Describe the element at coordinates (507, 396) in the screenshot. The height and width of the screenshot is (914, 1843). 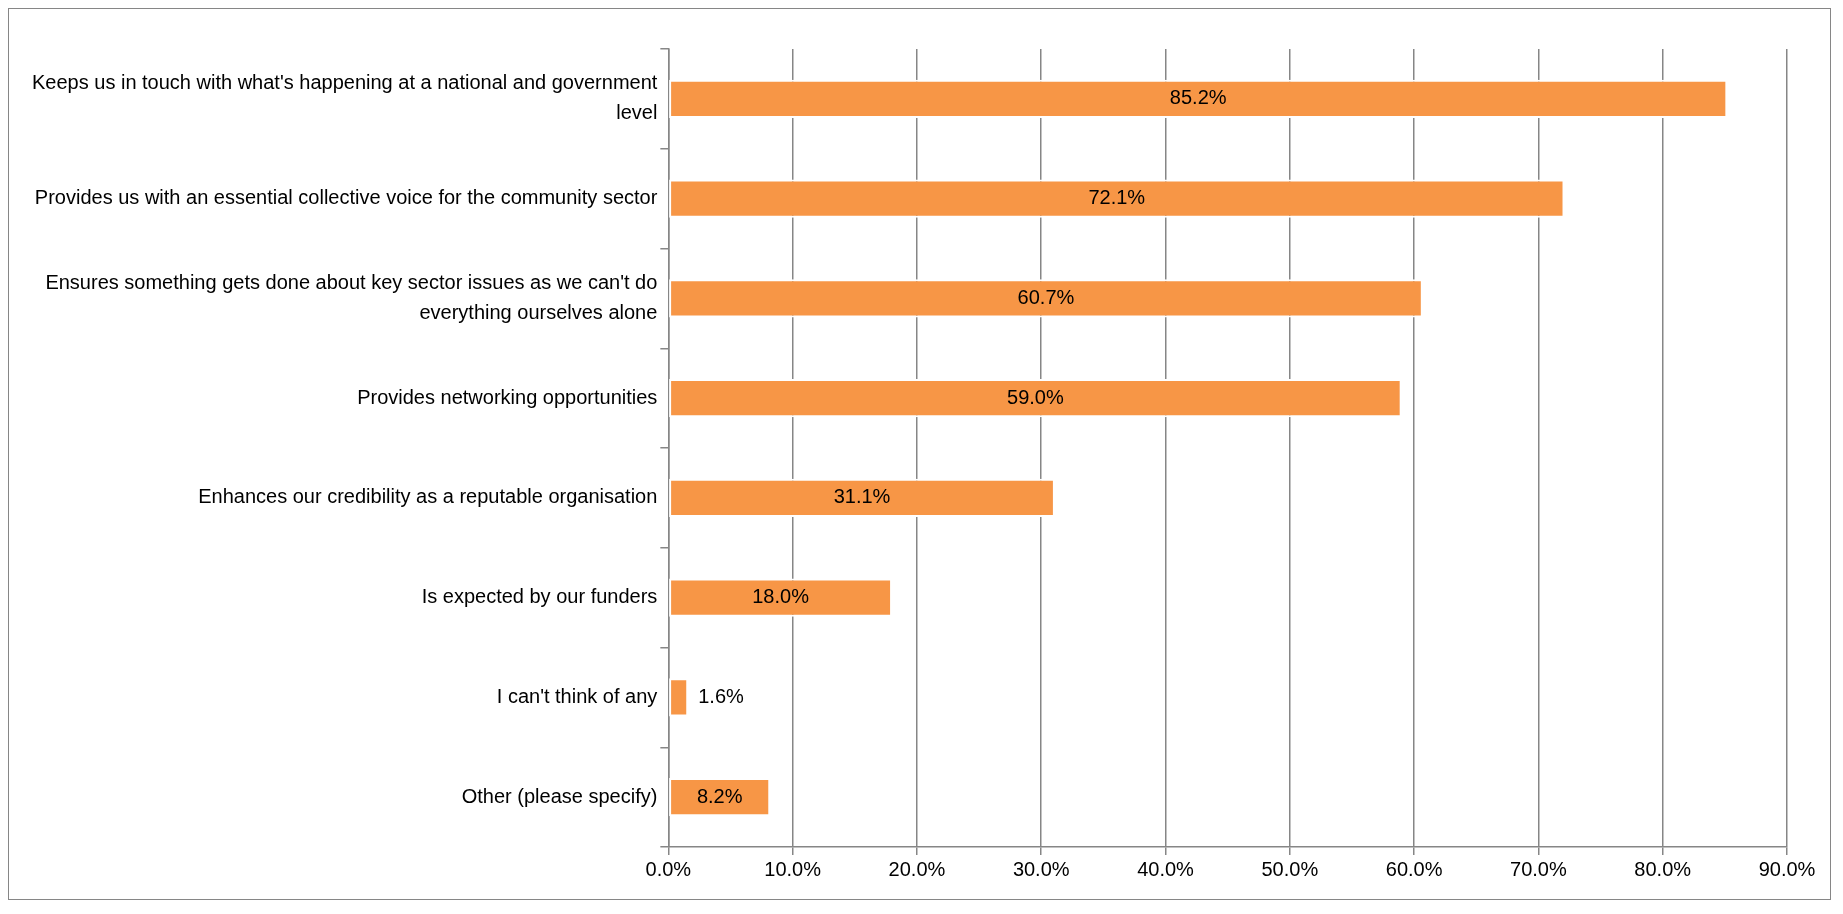
I see `y-tick-label: Provides networking opportunities` at that location.